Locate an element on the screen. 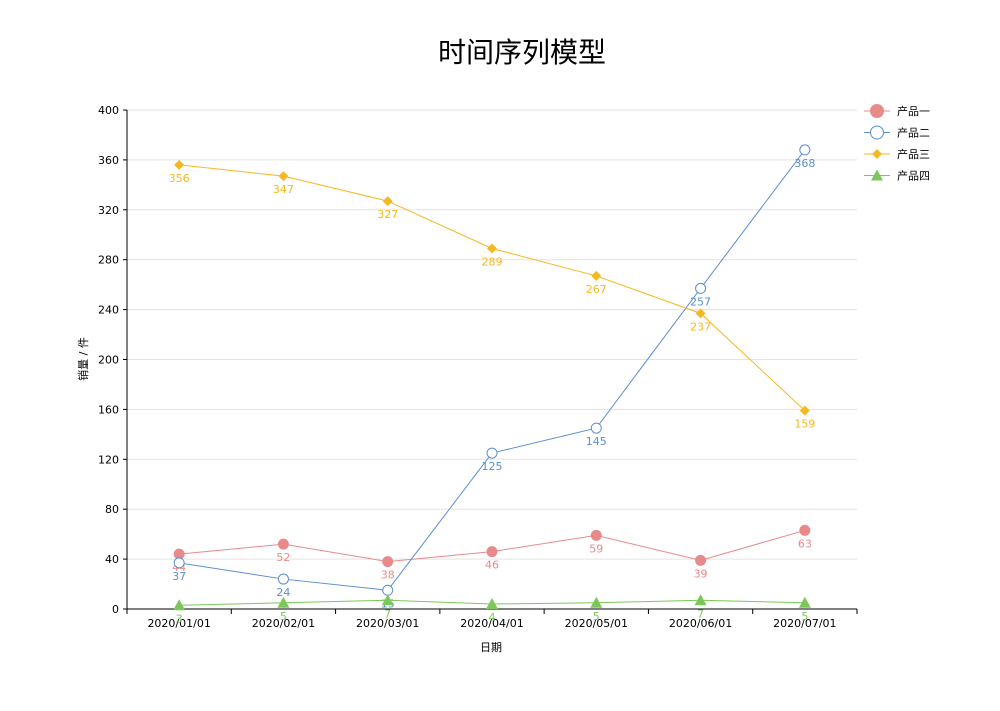 The height and width of the screenshot is (711, 1000). x-tick-label: 2020/01/01 is located at coordinates (178, 623).